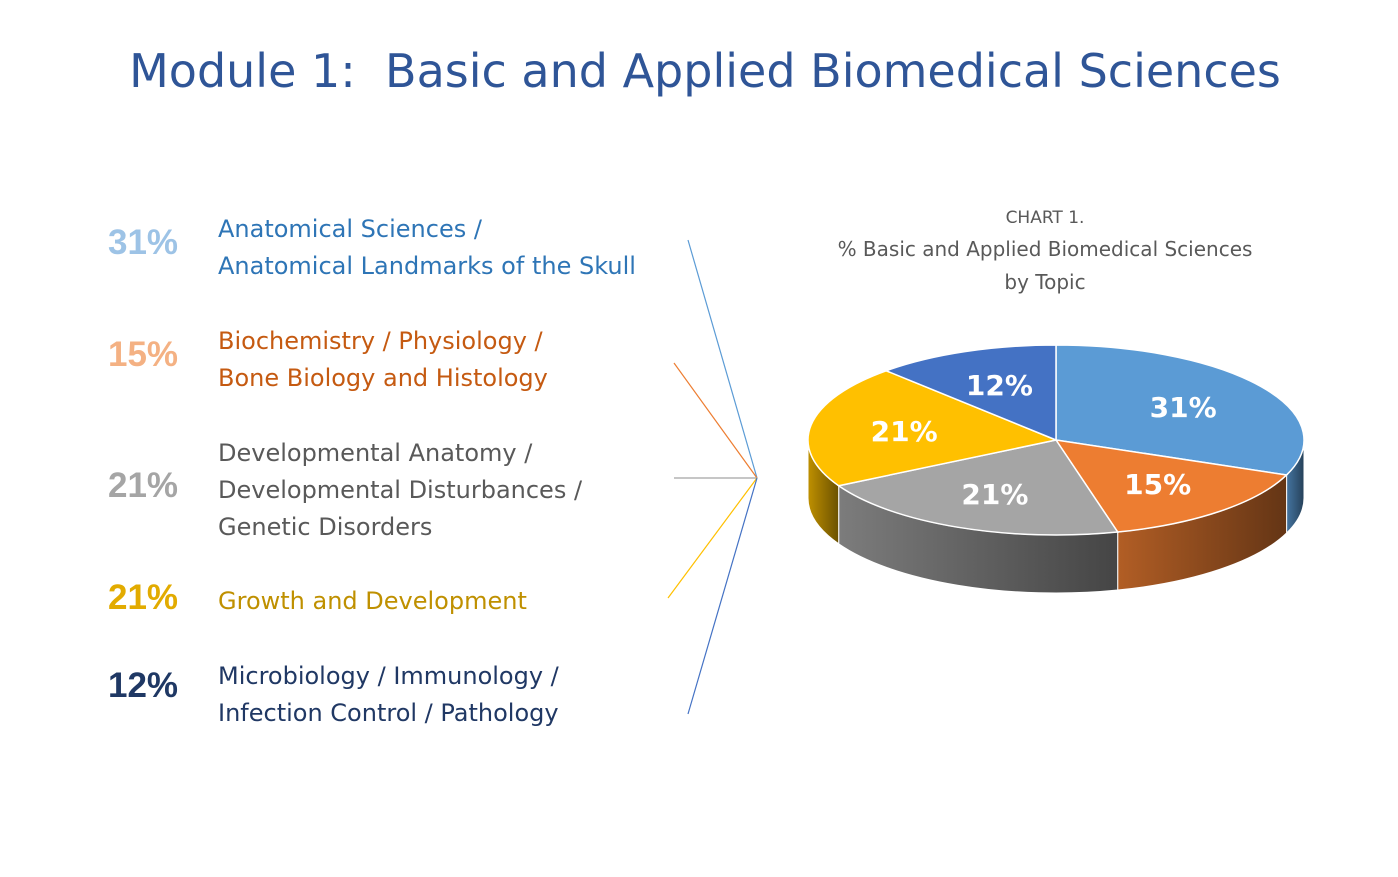 This screenshot has width=1398, height=877. I want to click on pie-label-microbiology: 12%, so click(999, 385).